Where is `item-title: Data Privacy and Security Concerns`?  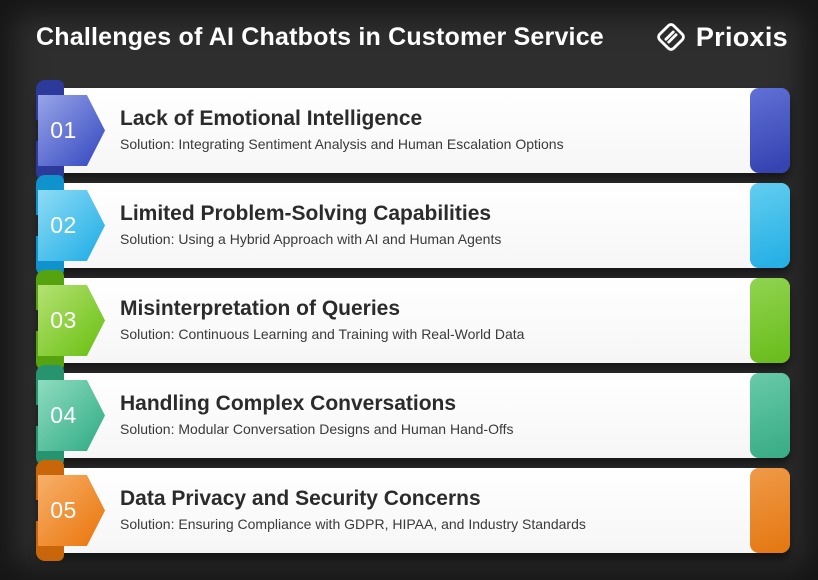
item-title: Data Privacy and Security Concerns is located at coordinates (300, 499).